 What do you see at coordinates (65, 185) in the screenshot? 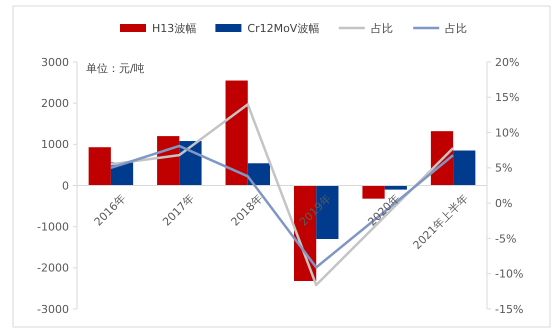
I see `y-tick-label: 0` at bounding box center [65, 185].